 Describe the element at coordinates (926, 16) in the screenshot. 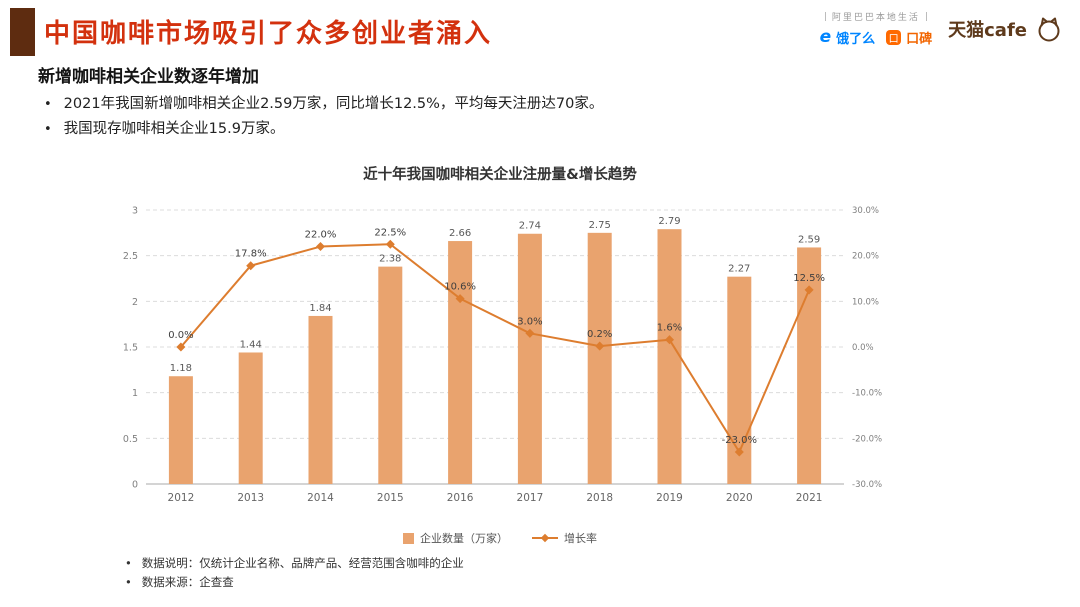

I see `right-tick-decoration` at that location.